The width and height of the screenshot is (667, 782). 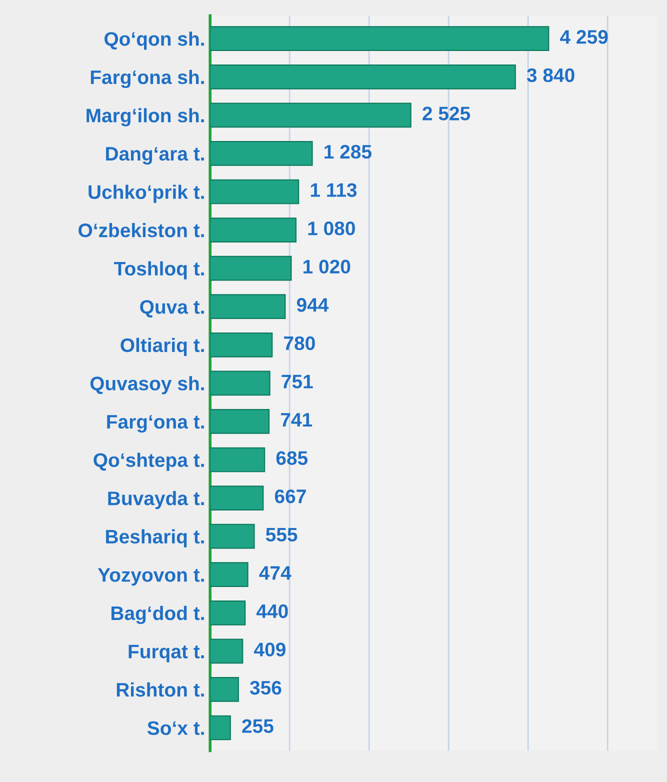 What do you see at coordinates (149, 461) in the screenshot?
I see `y-tick-label: Qo‘shtepa t.` at bounding box center [149, 461].